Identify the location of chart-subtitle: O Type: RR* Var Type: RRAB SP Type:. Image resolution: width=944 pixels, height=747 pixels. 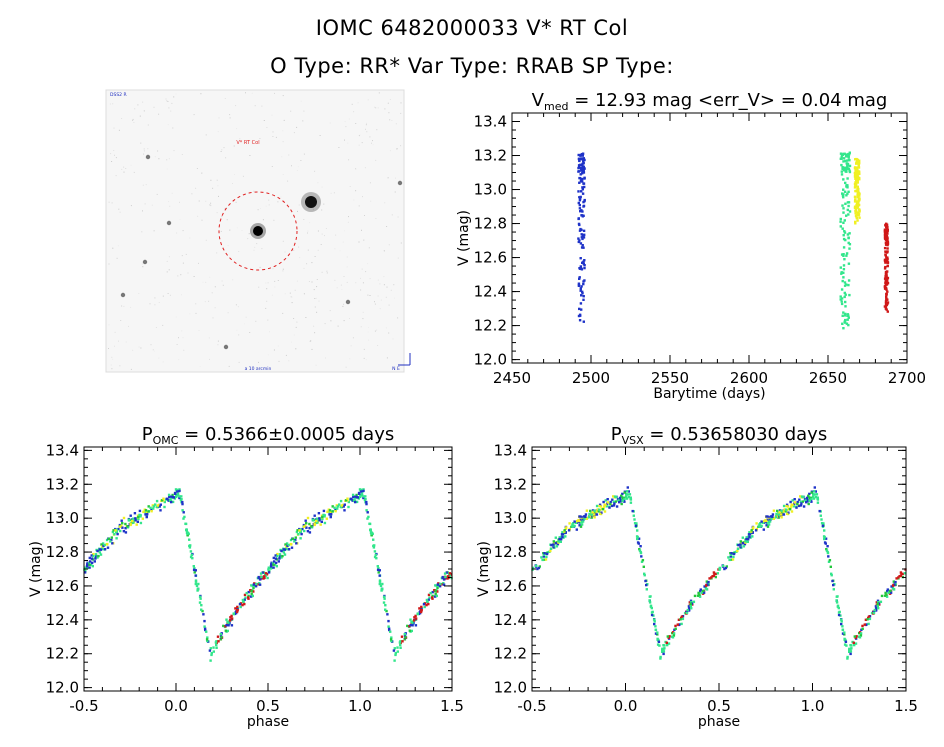
(472, 66).